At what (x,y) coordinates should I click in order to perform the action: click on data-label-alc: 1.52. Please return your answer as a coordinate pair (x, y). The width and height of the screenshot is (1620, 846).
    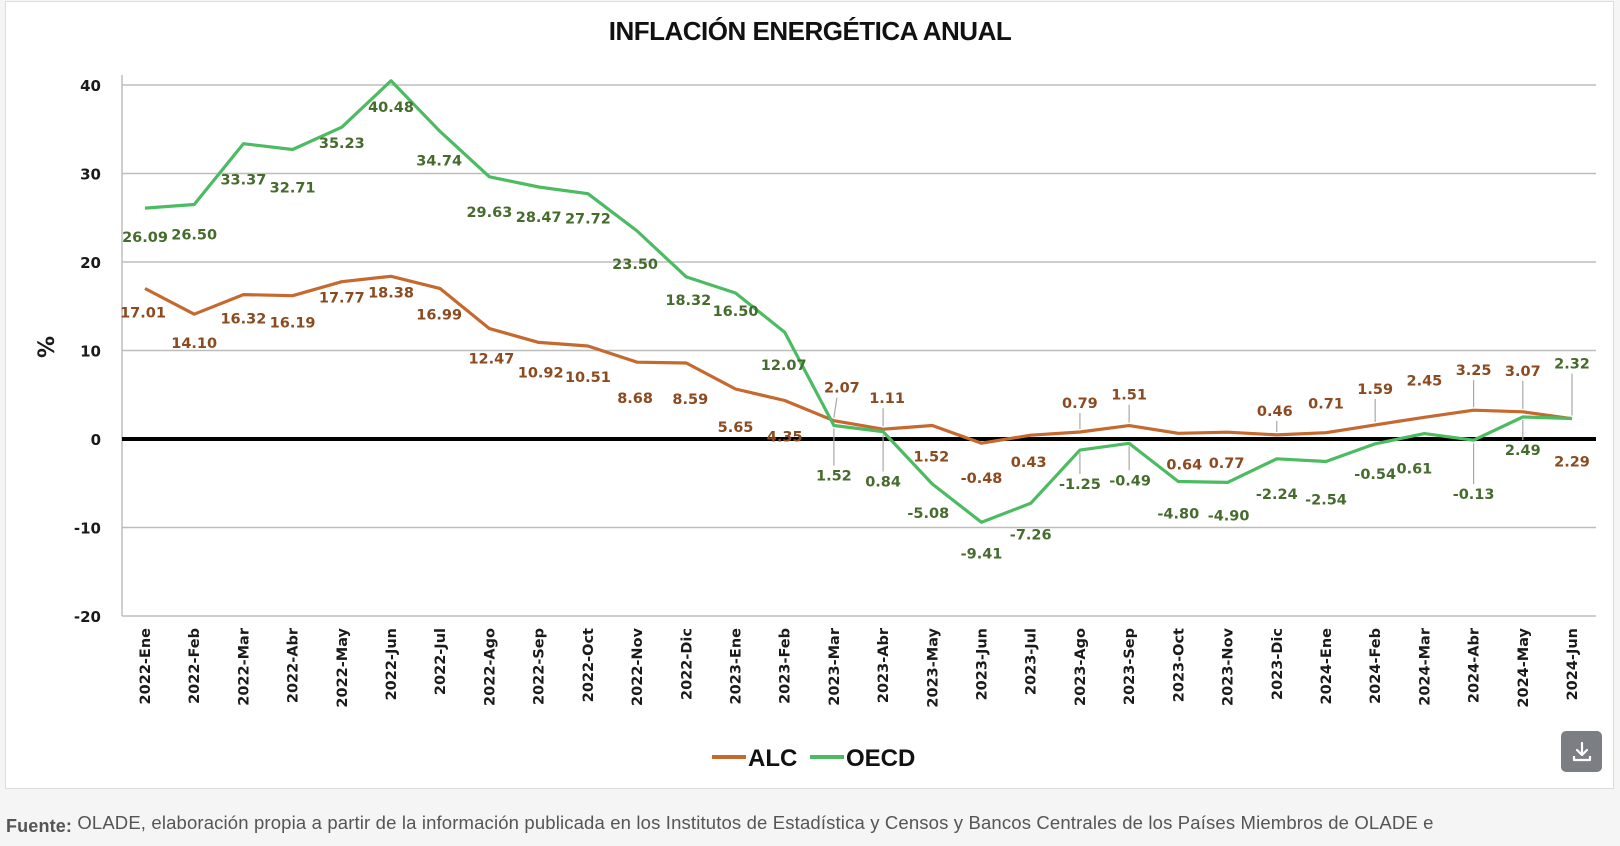
    Looking at the image, I should click on (931, 458).